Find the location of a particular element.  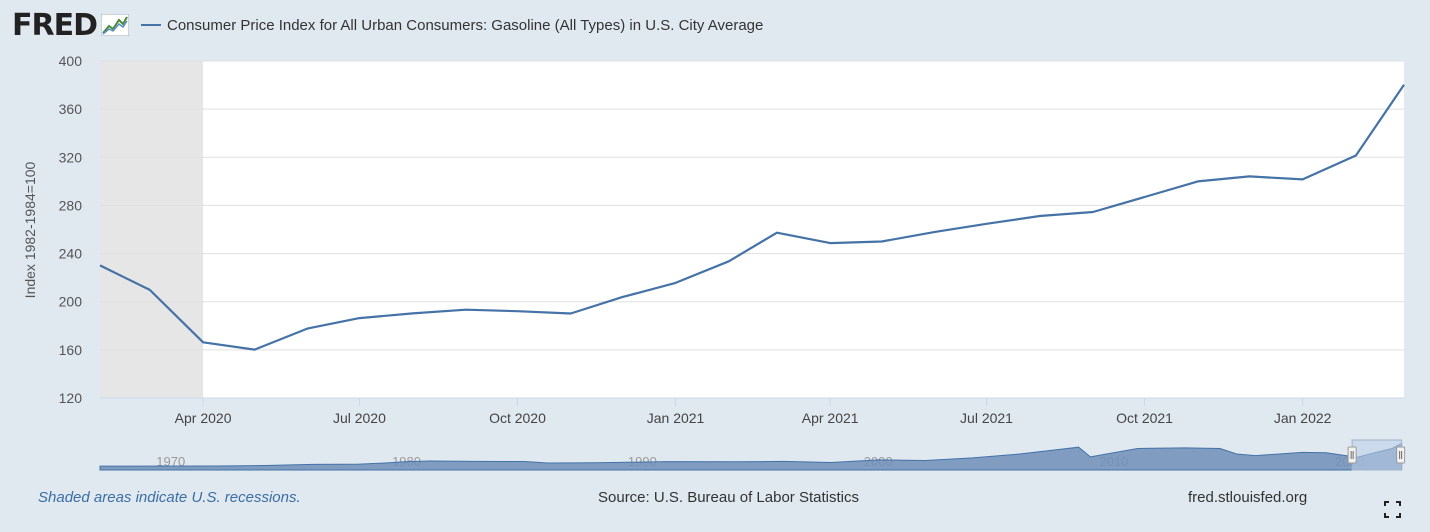

y-tick-label: 400 is located at coordinates (71, 61).